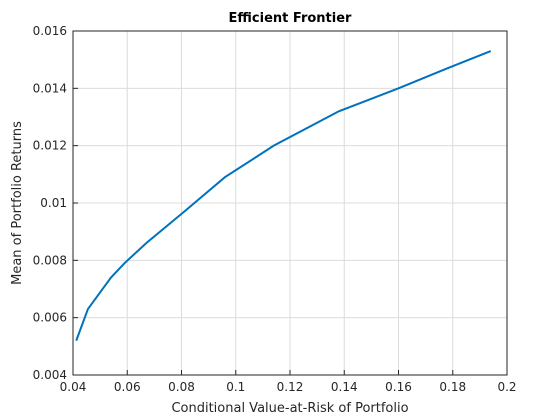 The width and height of the screenshot is (560, 420). Describe the element at coordinates (452, 387) in the screenshot. I see `x-tick-label: 0.18` at that location.